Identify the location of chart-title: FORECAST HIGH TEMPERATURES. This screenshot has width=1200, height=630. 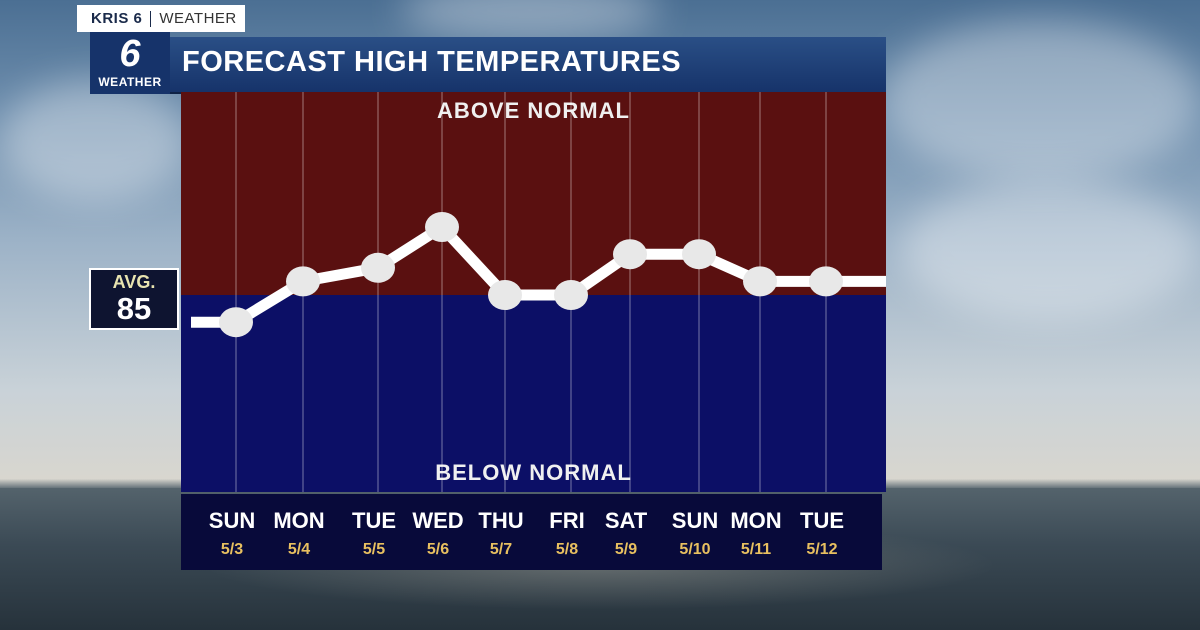
(432, 62).